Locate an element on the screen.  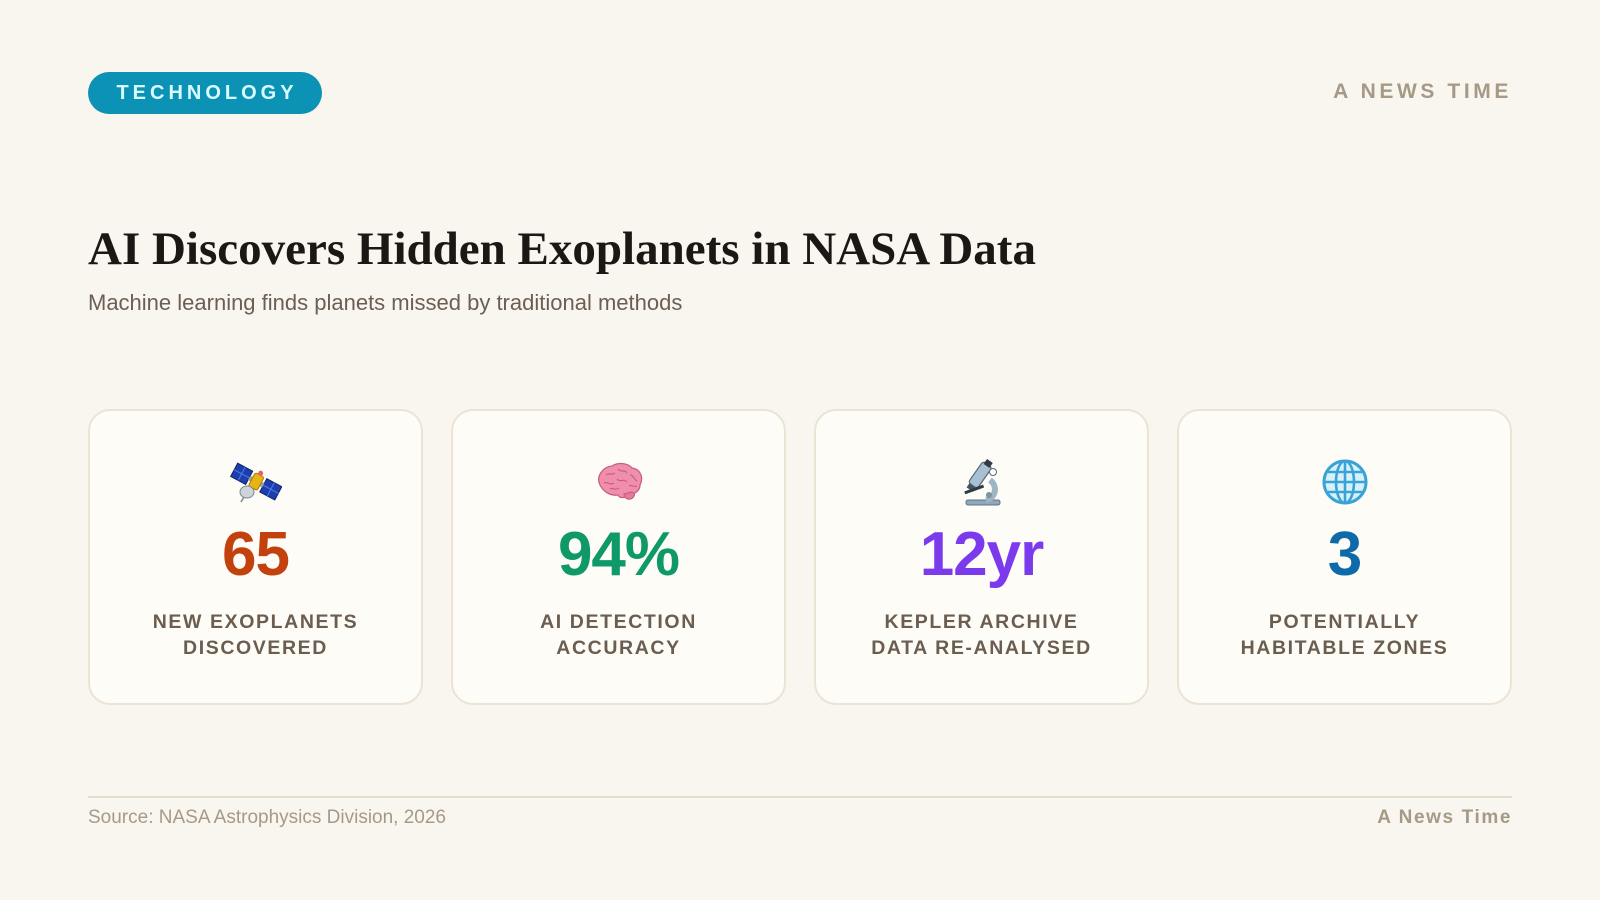
stat-value: 65 is located at coordinates (256, 554).